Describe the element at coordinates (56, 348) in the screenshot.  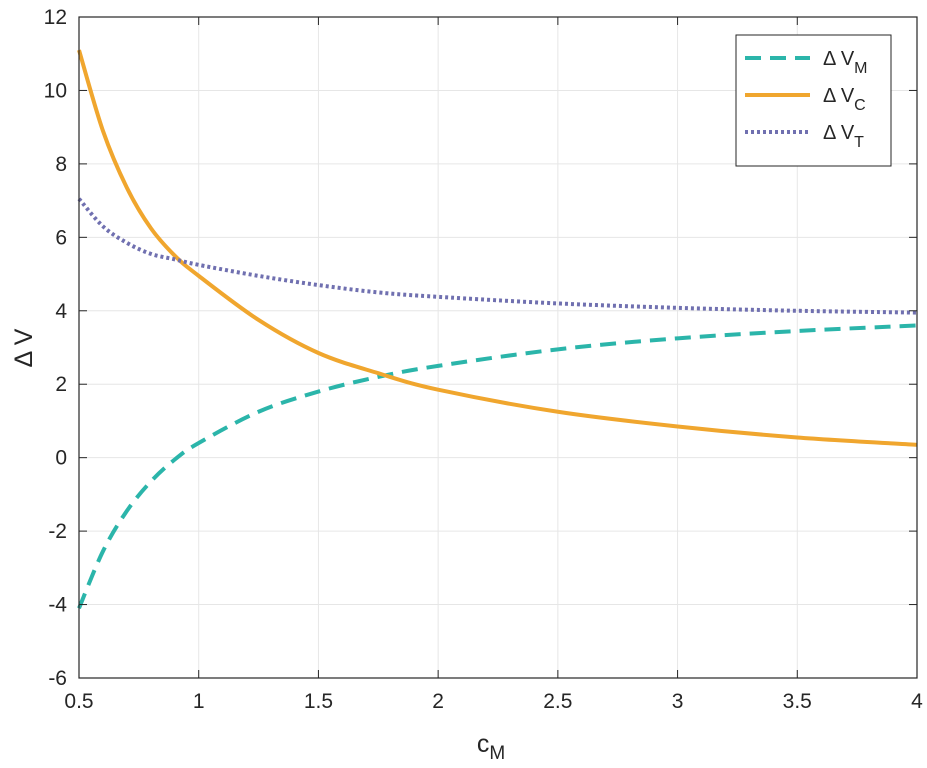
I see `y-tick-labels: -6 -4 -2 0 2 4 6 8 10 12` at that location.